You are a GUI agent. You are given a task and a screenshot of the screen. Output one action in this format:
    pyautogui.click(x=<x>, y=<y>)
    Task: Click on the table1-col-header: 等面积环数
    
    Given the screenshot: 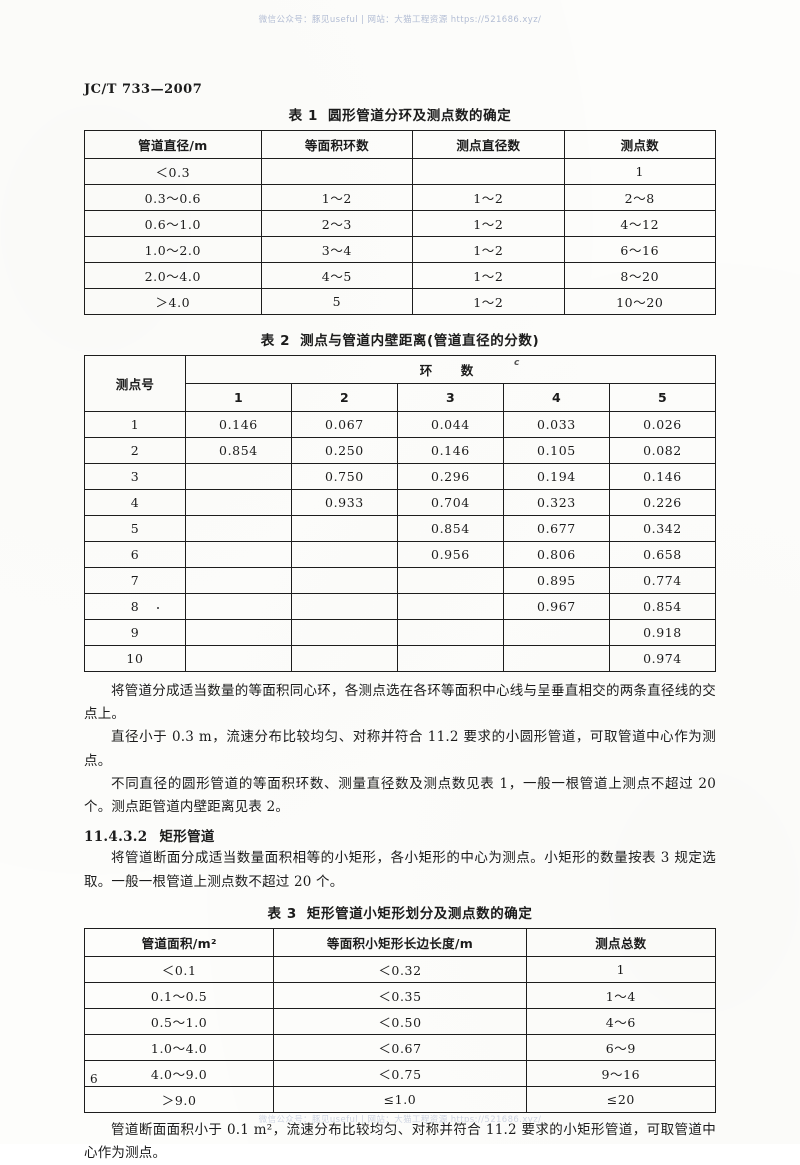 What is the action you would take?
    pyautogui.click(x=337, y=144)
    